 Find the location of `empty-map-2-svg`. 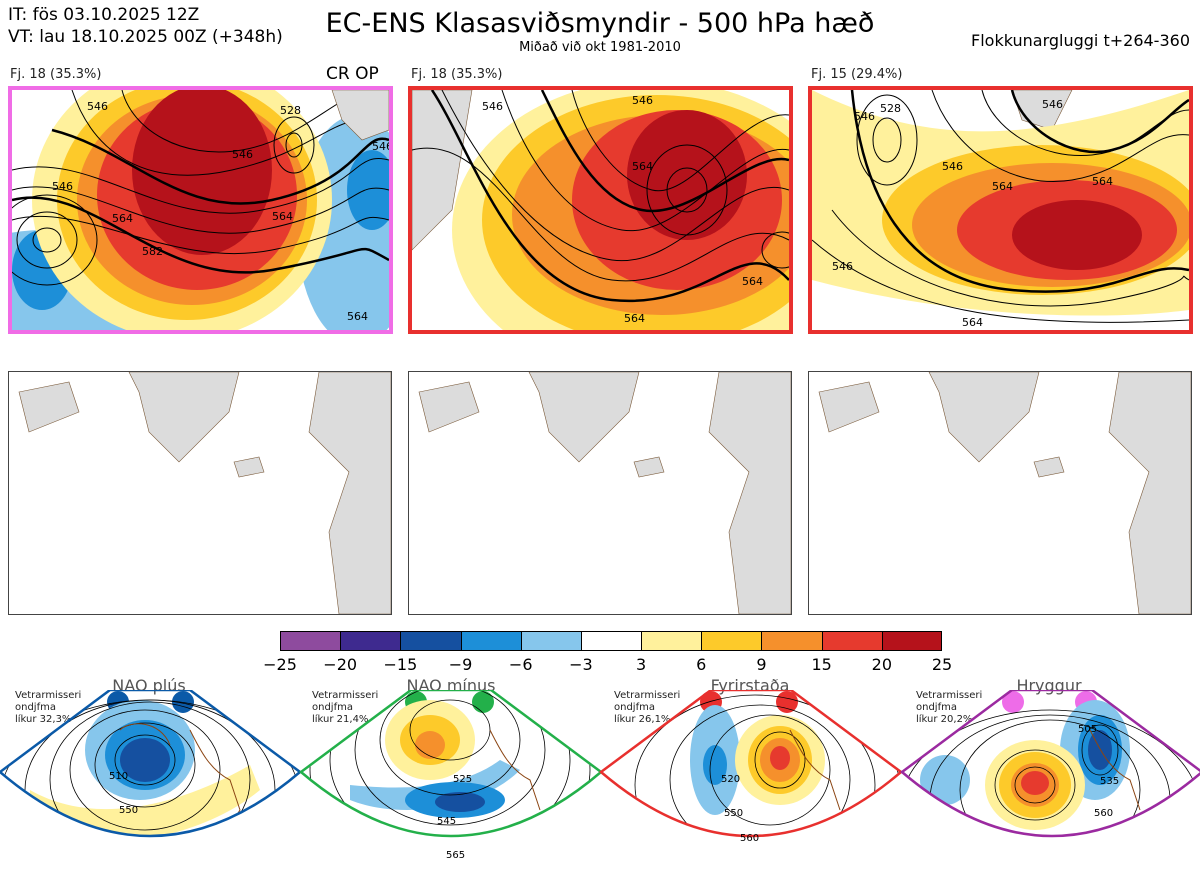

empty-map-2-svg is located at coordinates (604, 493).